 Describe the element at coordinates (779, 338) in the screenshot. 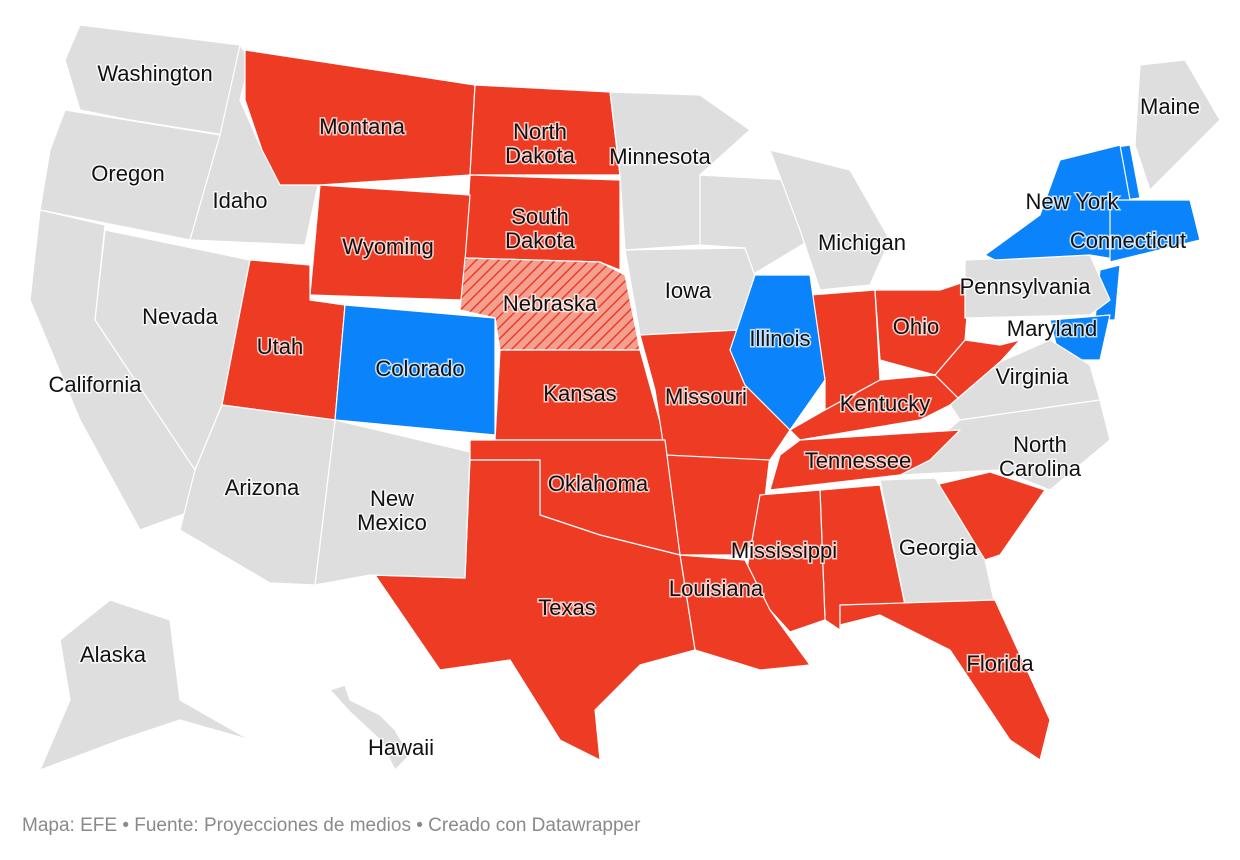

I see `state-label: Illinois` at that location.